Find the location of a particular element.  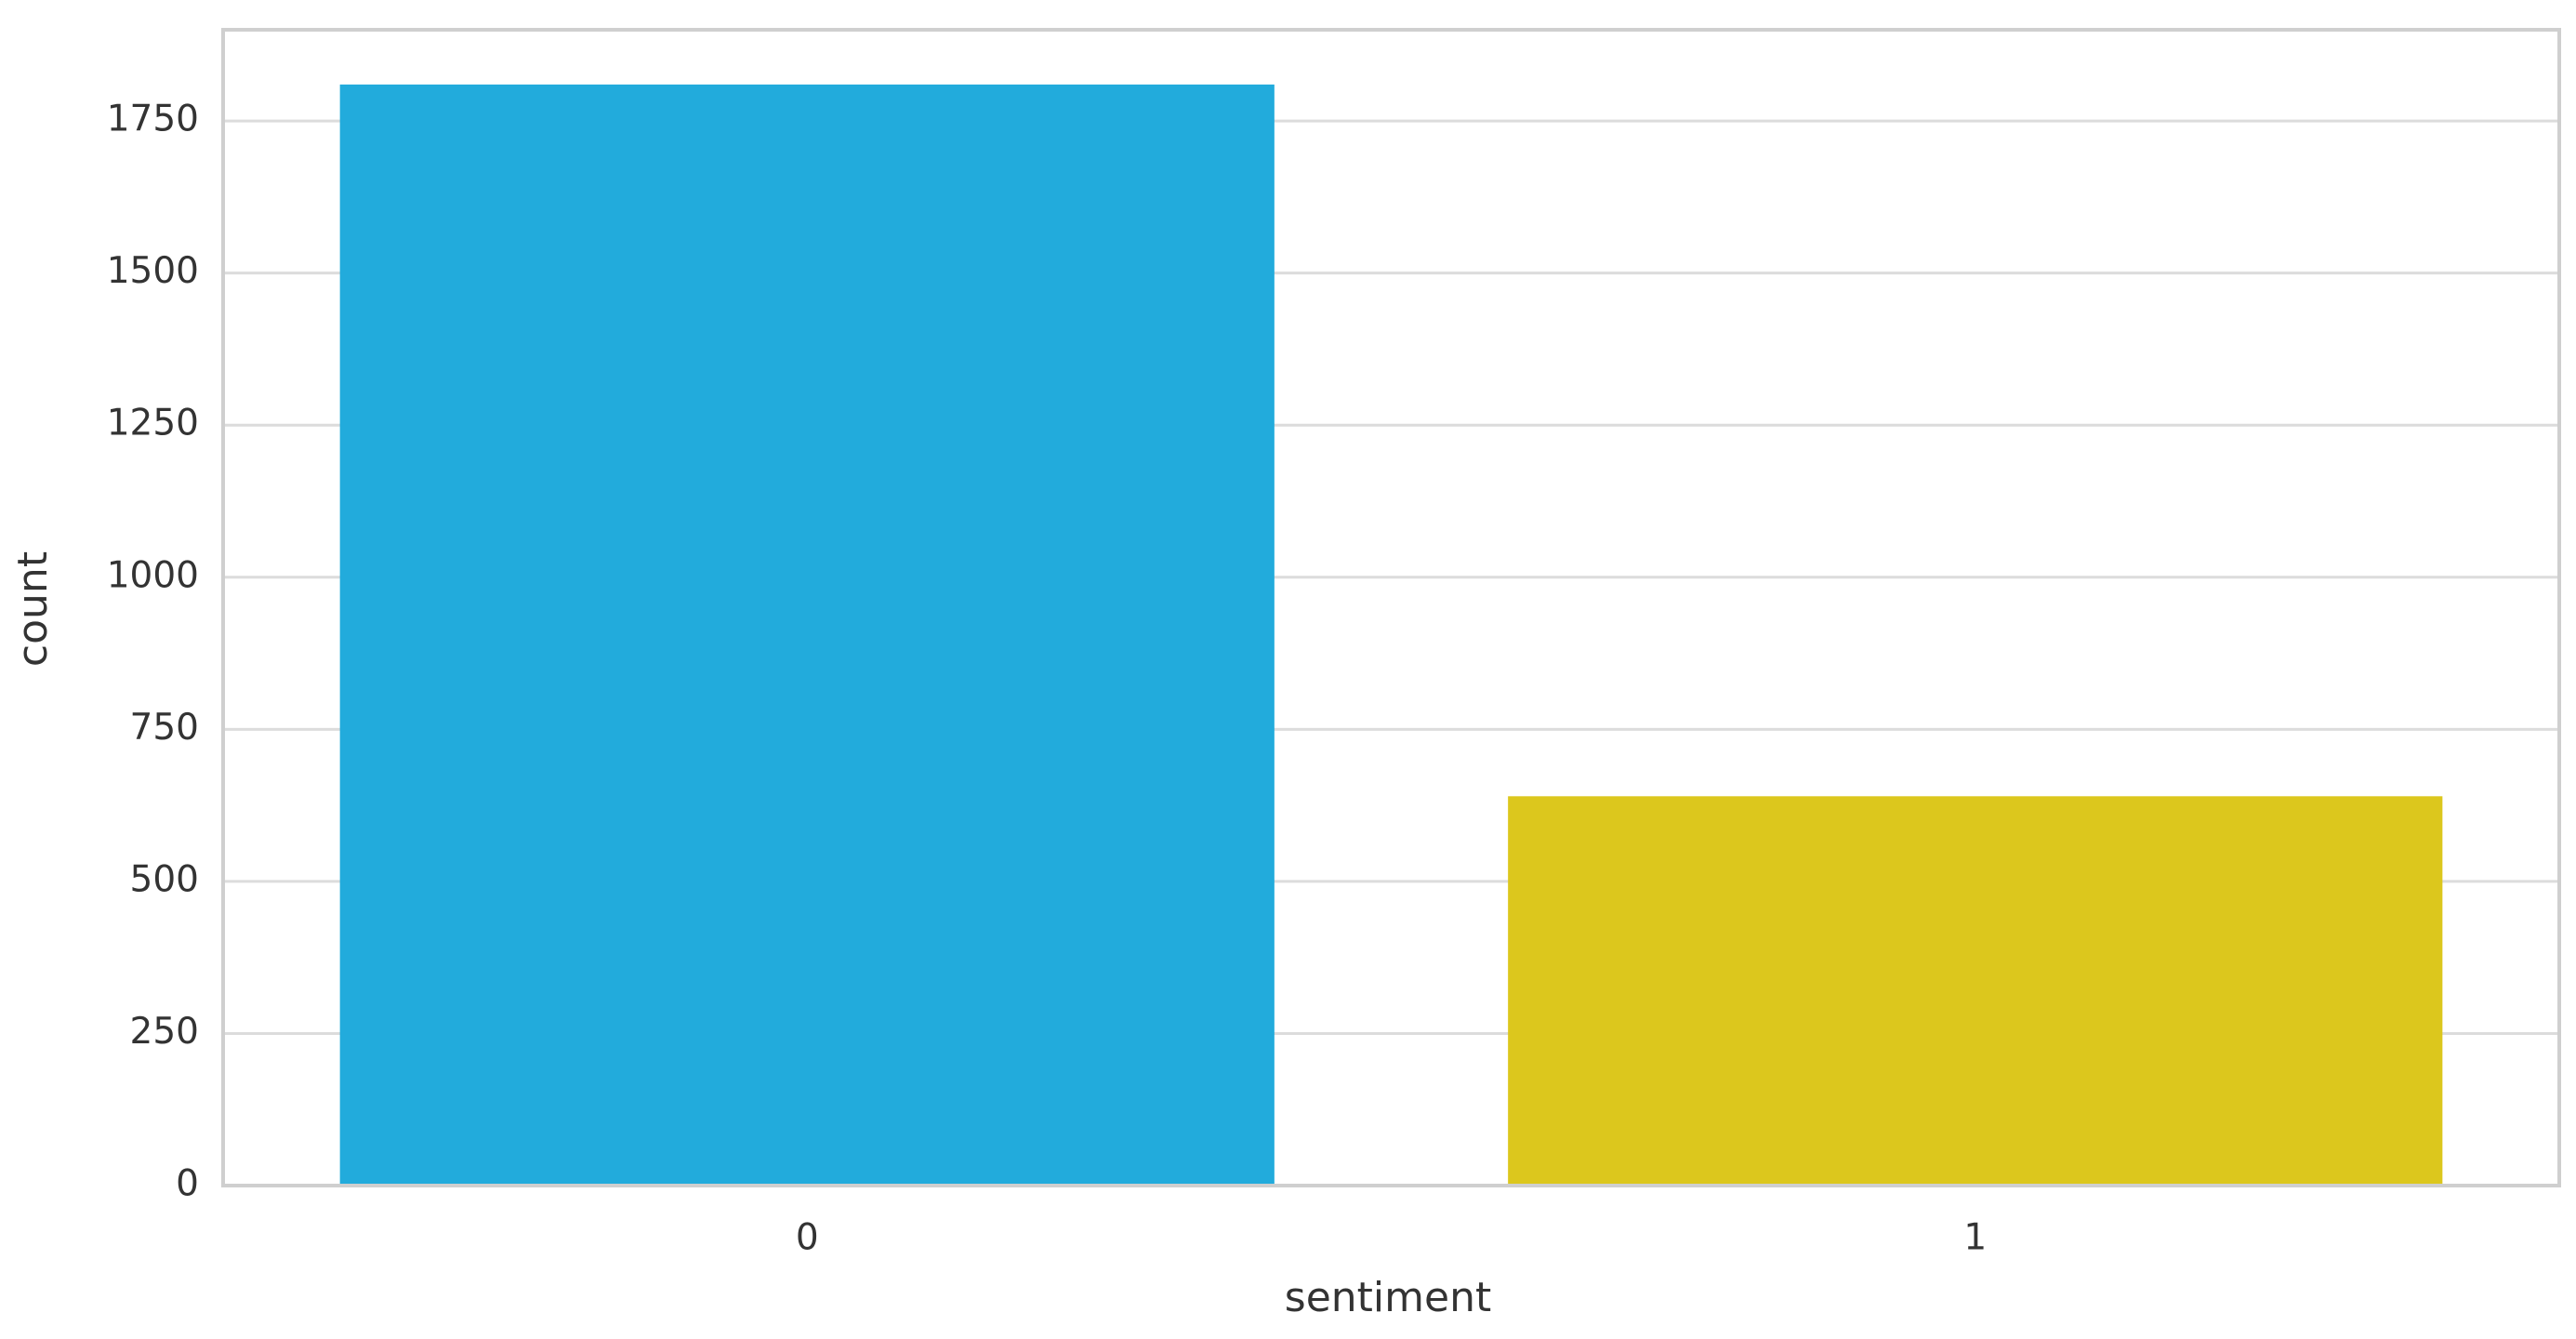

x-tick-label: 1 is located at coordinates (1975, 1238).